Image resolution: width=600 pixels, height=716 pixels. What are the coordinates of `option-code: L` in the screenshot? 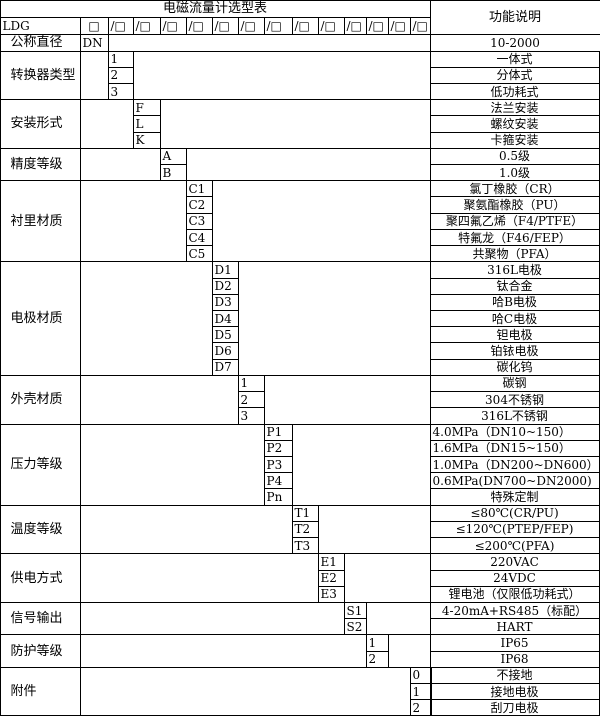 It's located at (146, 124).